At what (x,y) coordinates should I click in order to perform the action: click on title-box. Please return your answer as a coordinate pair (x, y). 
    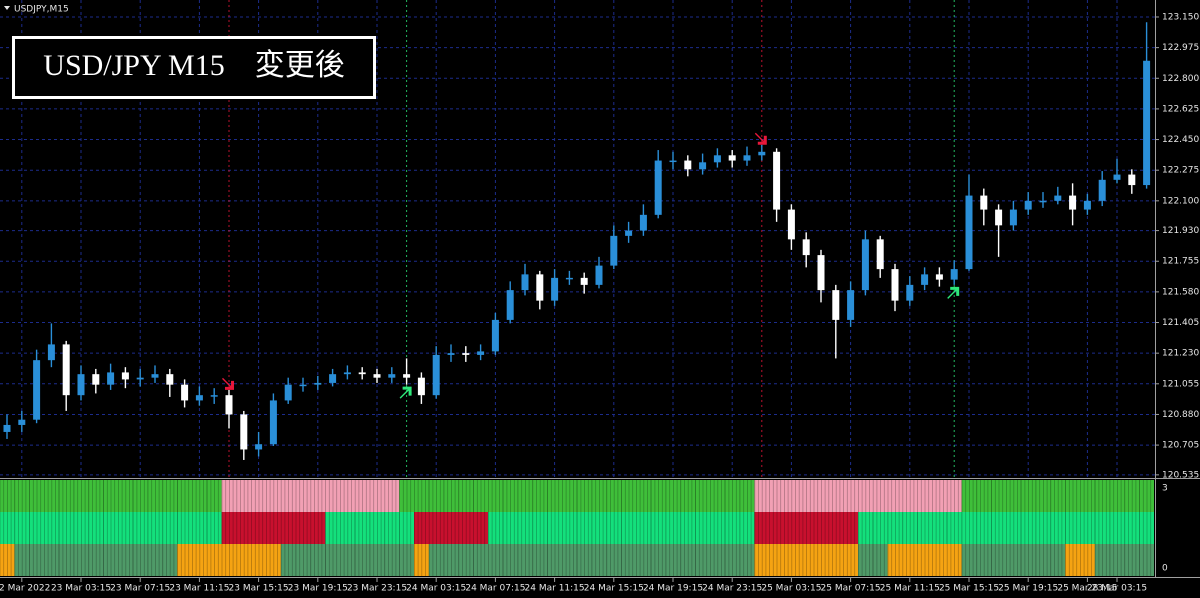
    Looking at the image, I should click on (194, 67).